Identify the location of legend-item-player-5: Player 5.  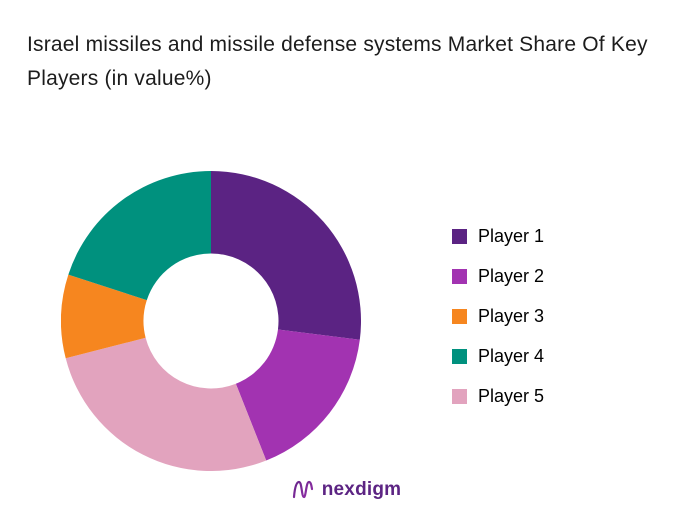
(498, 396).